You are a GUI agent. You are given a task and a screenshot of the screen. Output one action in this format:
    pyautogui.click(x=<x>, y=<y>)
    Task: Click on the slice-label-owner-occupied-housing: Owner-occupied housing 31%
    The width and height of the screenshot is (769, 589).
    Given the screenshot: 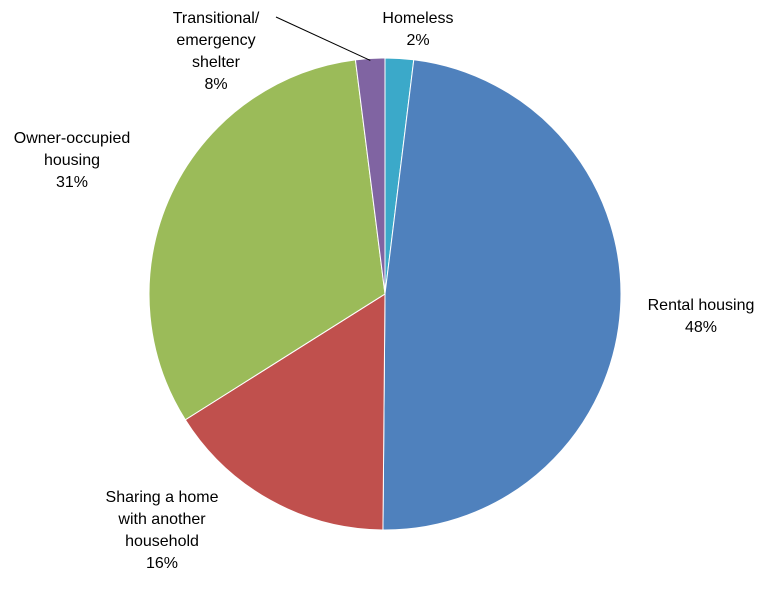 What is the action you would take?
    pyautogui.click(x=72, y=160)
    